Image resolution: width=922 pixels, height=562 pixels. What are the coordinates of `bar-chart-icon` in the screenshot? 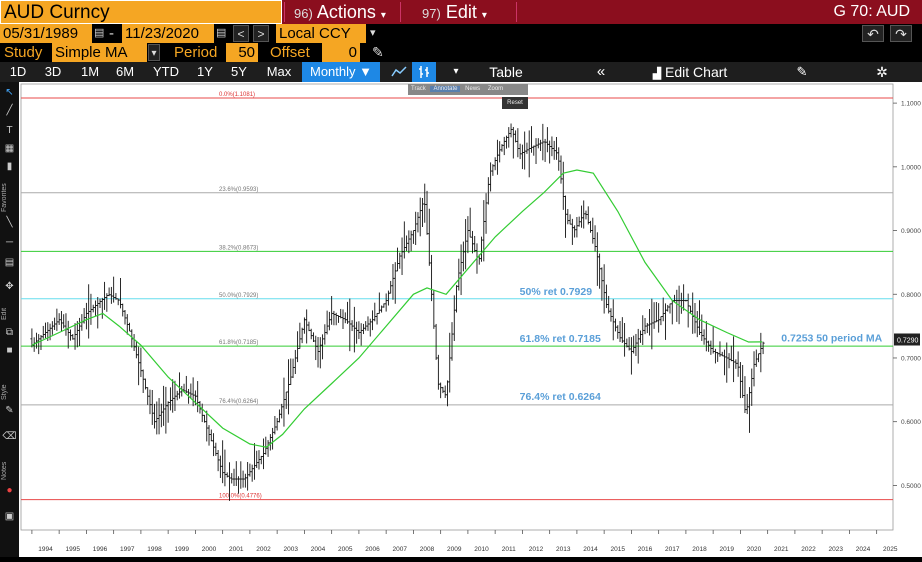 It's located at (424, 72).